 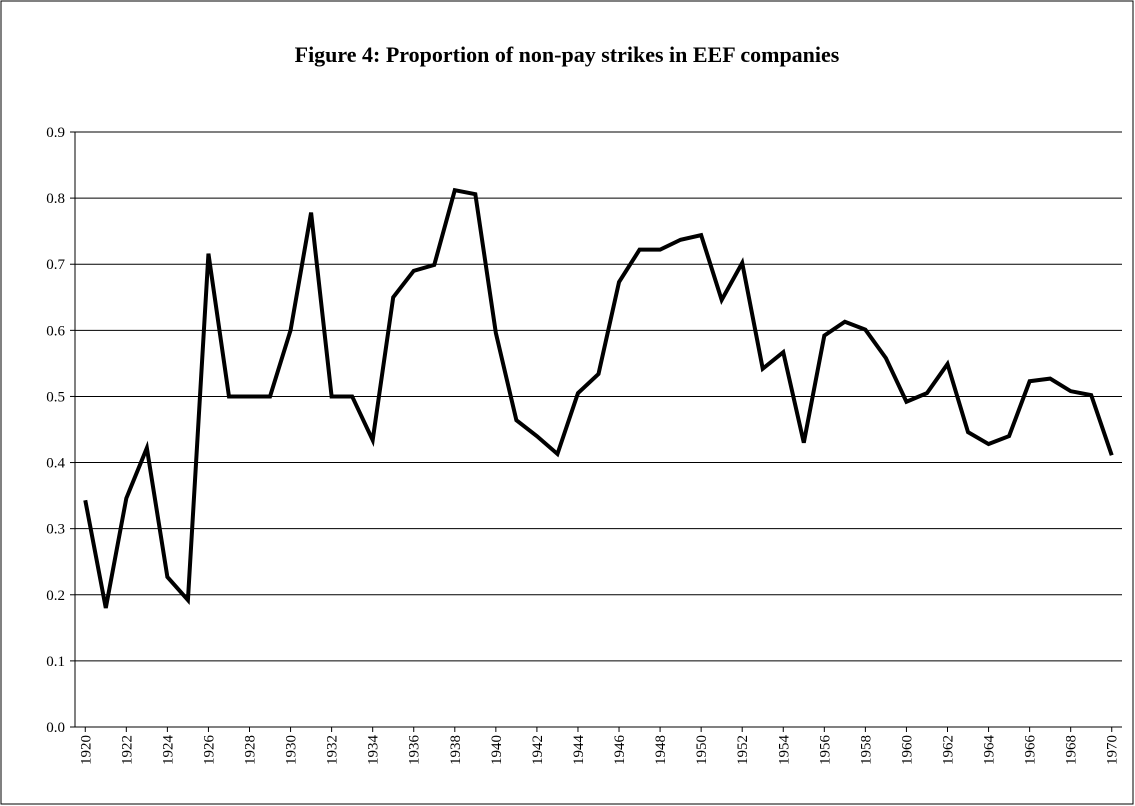 What do you see at coordinates (620, 750) in the screenshot?
I see `x-tick-label: 1946` at bounding box center [620, 750].